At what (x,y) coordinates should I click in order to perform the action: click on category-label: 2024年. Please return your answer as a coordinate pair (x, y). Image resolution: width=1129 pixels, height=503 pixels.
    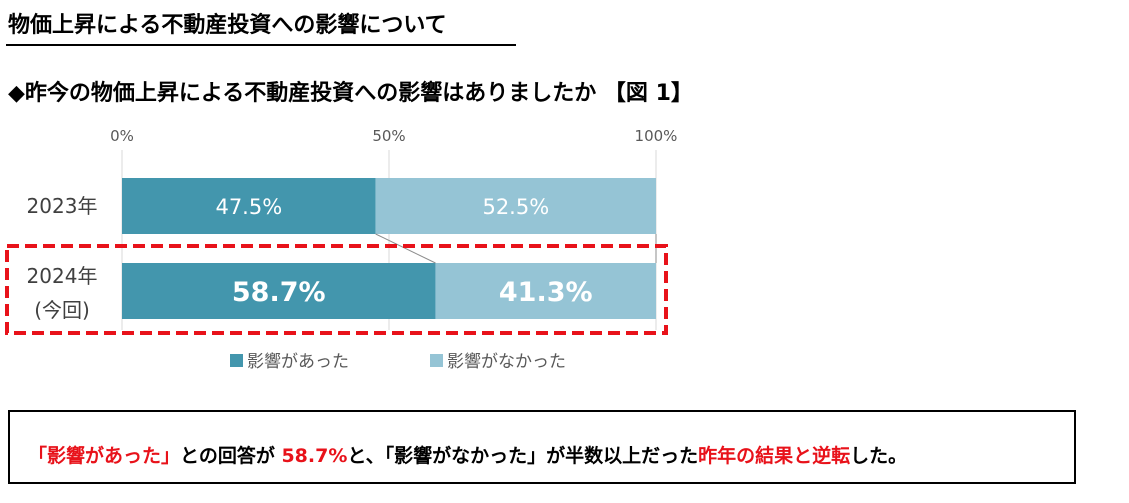
    Looking at the image, I should click on (62, 276).